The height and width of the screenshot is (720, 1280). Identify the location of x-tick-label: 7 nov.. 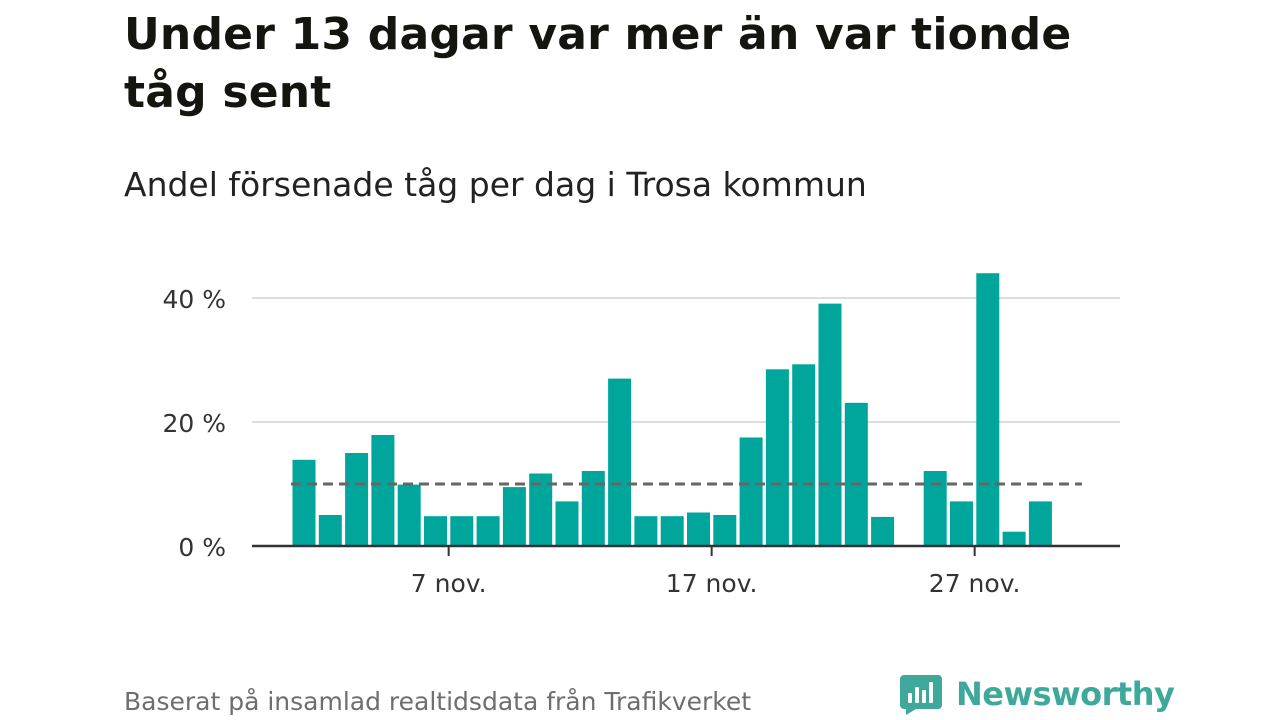
(449, 583).